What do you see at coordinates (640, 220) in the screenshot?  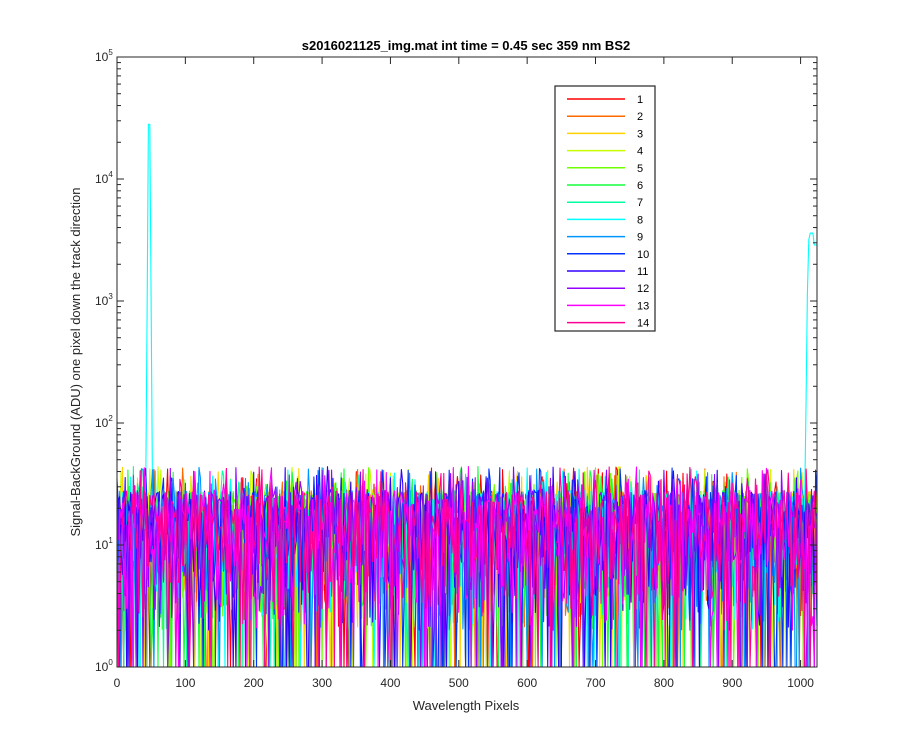 I see `legend-label-8: 8` at bounding box center [640, 220].